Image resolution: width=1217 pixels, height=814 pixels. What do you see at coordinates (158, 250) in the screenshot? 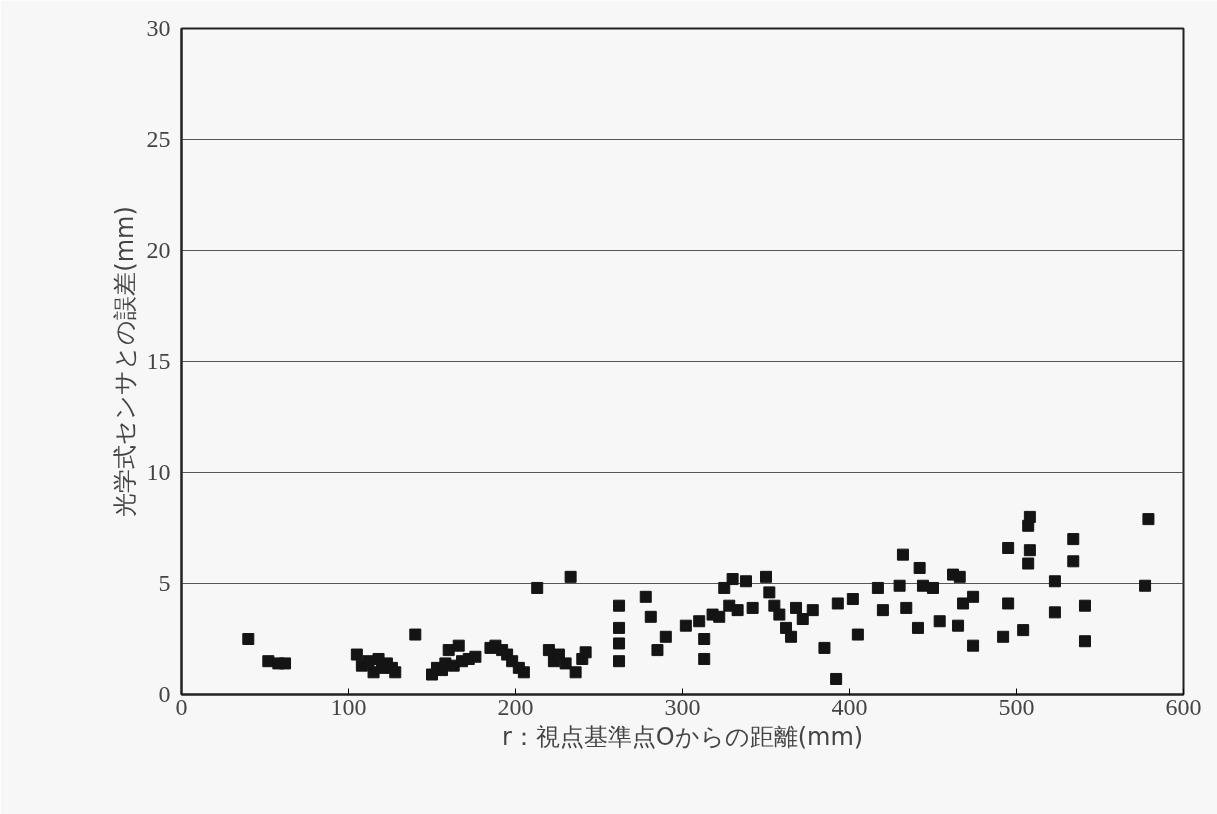
I see `y-tick-label: 20` at bounding box center [158, 250].